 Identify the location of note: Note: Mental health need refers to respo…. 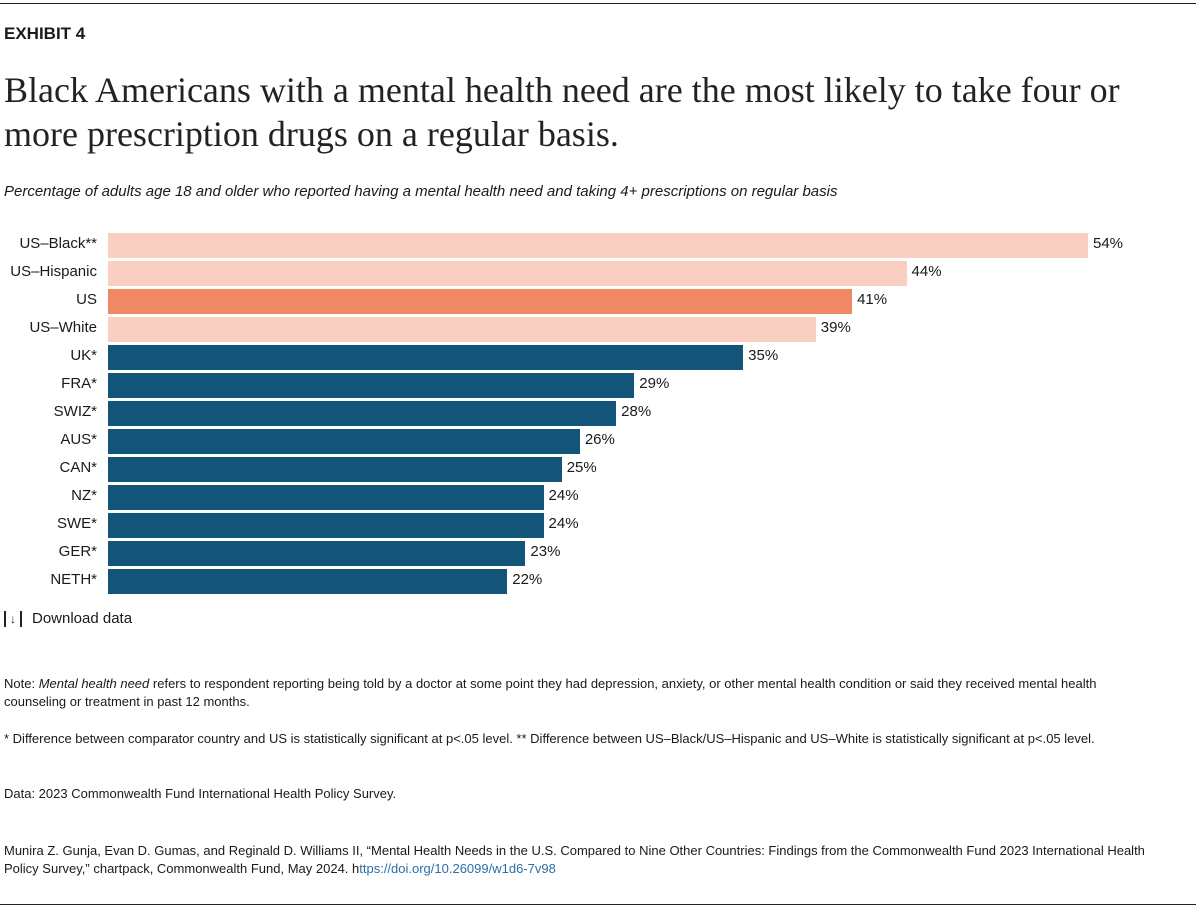
(579, 693).